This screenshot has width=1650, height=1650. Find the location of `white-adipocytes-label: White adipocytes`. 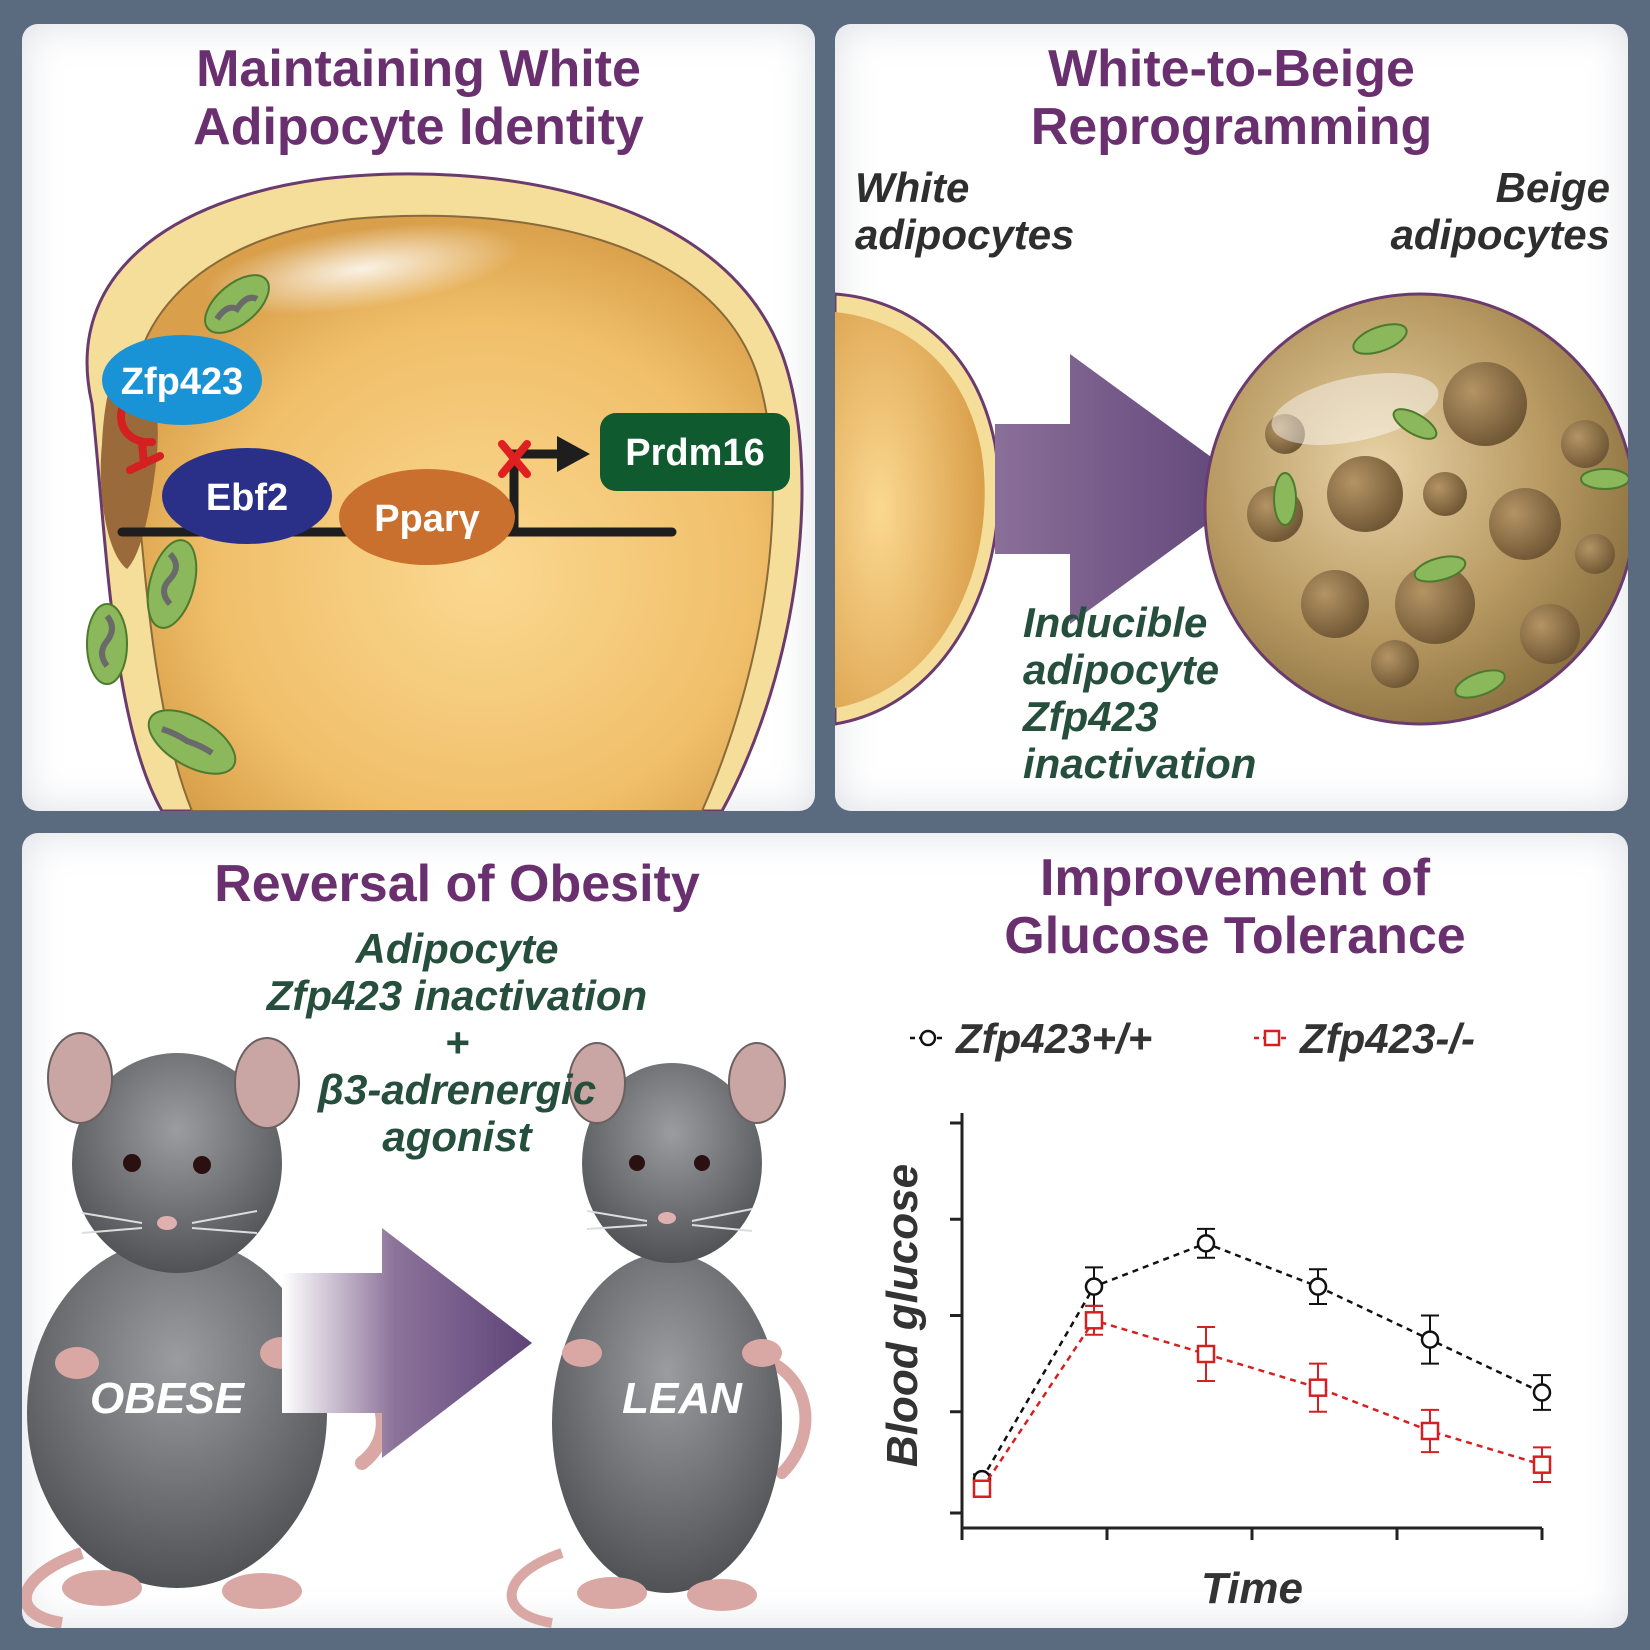

white-adipocytes-label: White adipocytes is located at coordinates (964, 211).